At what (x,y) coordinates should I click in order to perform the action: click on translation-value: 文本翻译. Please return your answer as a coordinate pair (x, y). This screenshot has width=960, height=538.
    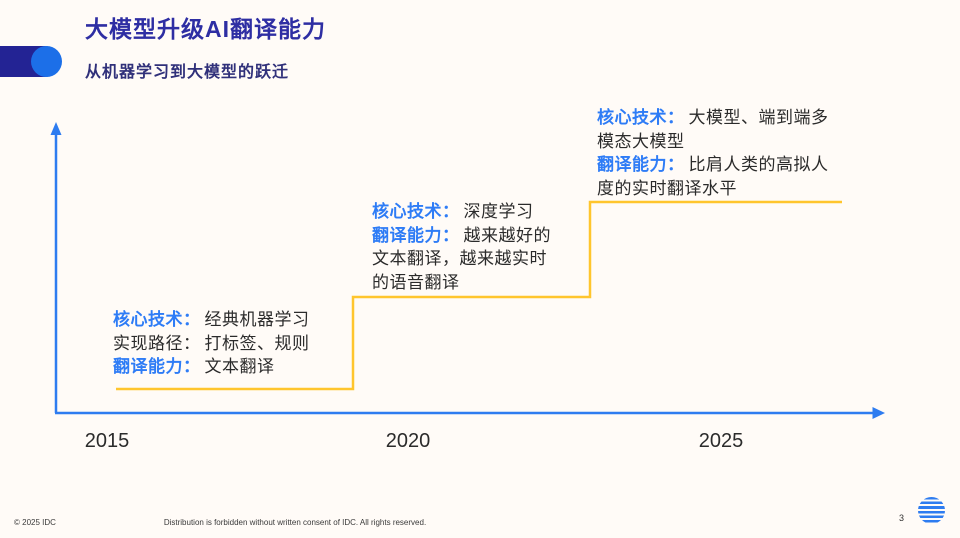
    Looking at the image, I should click on (239, 366).